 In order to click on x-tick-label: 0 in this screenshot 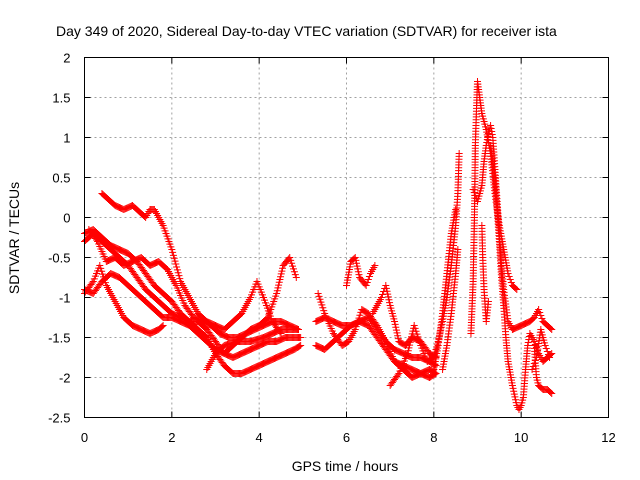, I will do `click(84, 437)`.